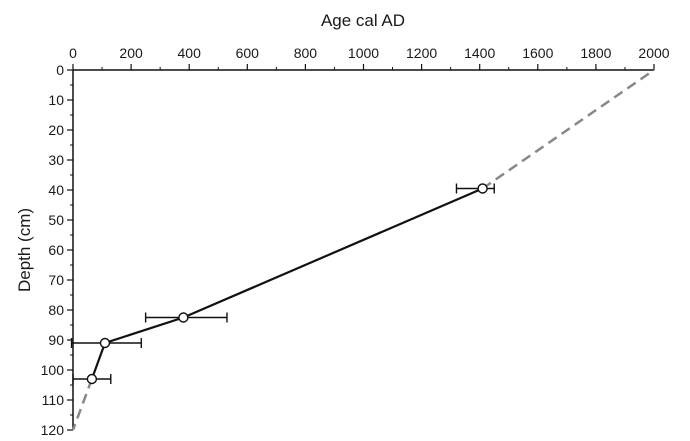  What do you see at coordinates (56, 220) in the screenshot?
I see `y-tick-label: 50` at bounding box center [56, 220].